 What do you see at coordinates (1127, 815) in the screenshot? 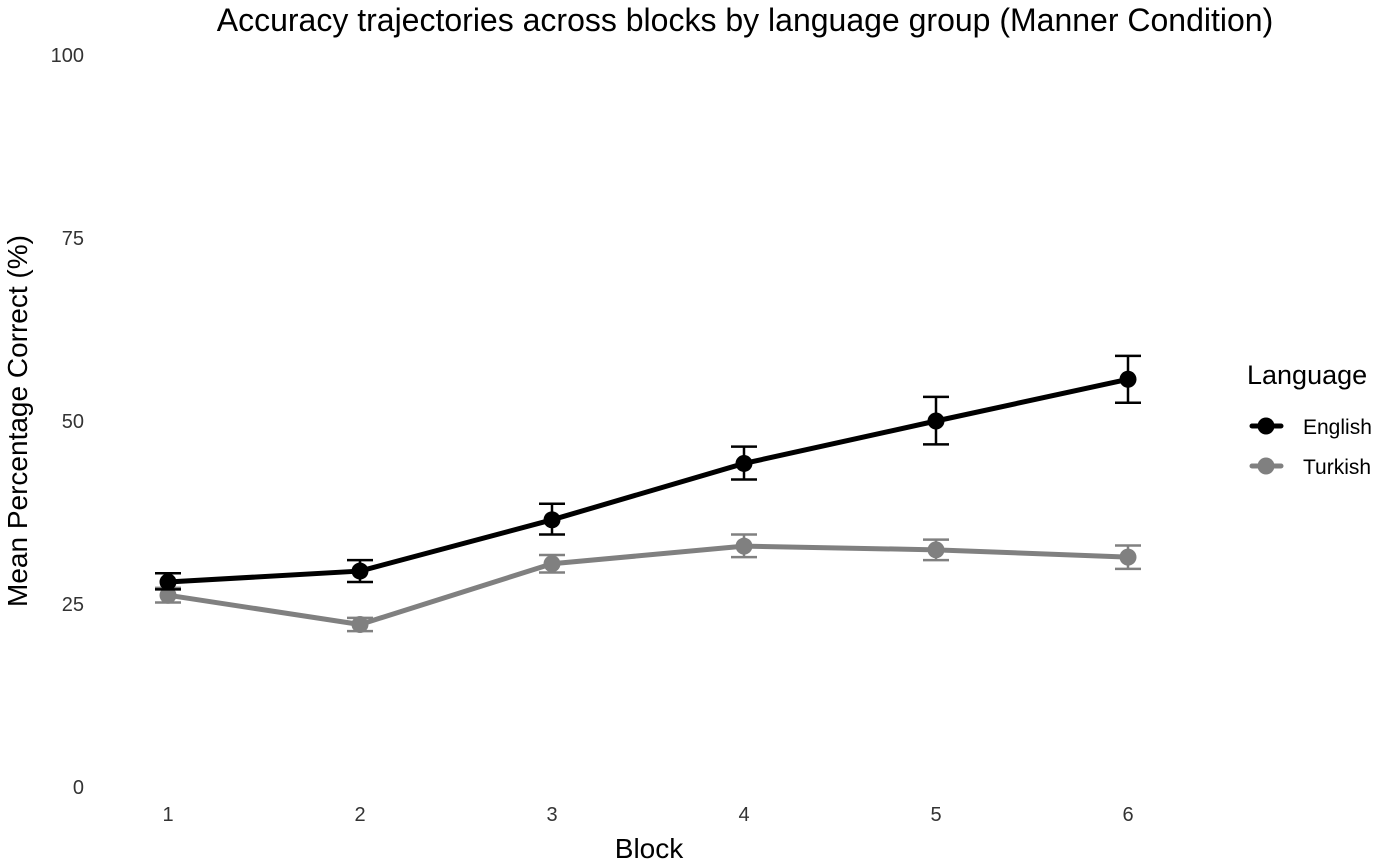
I see `x-tick-label: 6` at bounding box center [1127, 815].